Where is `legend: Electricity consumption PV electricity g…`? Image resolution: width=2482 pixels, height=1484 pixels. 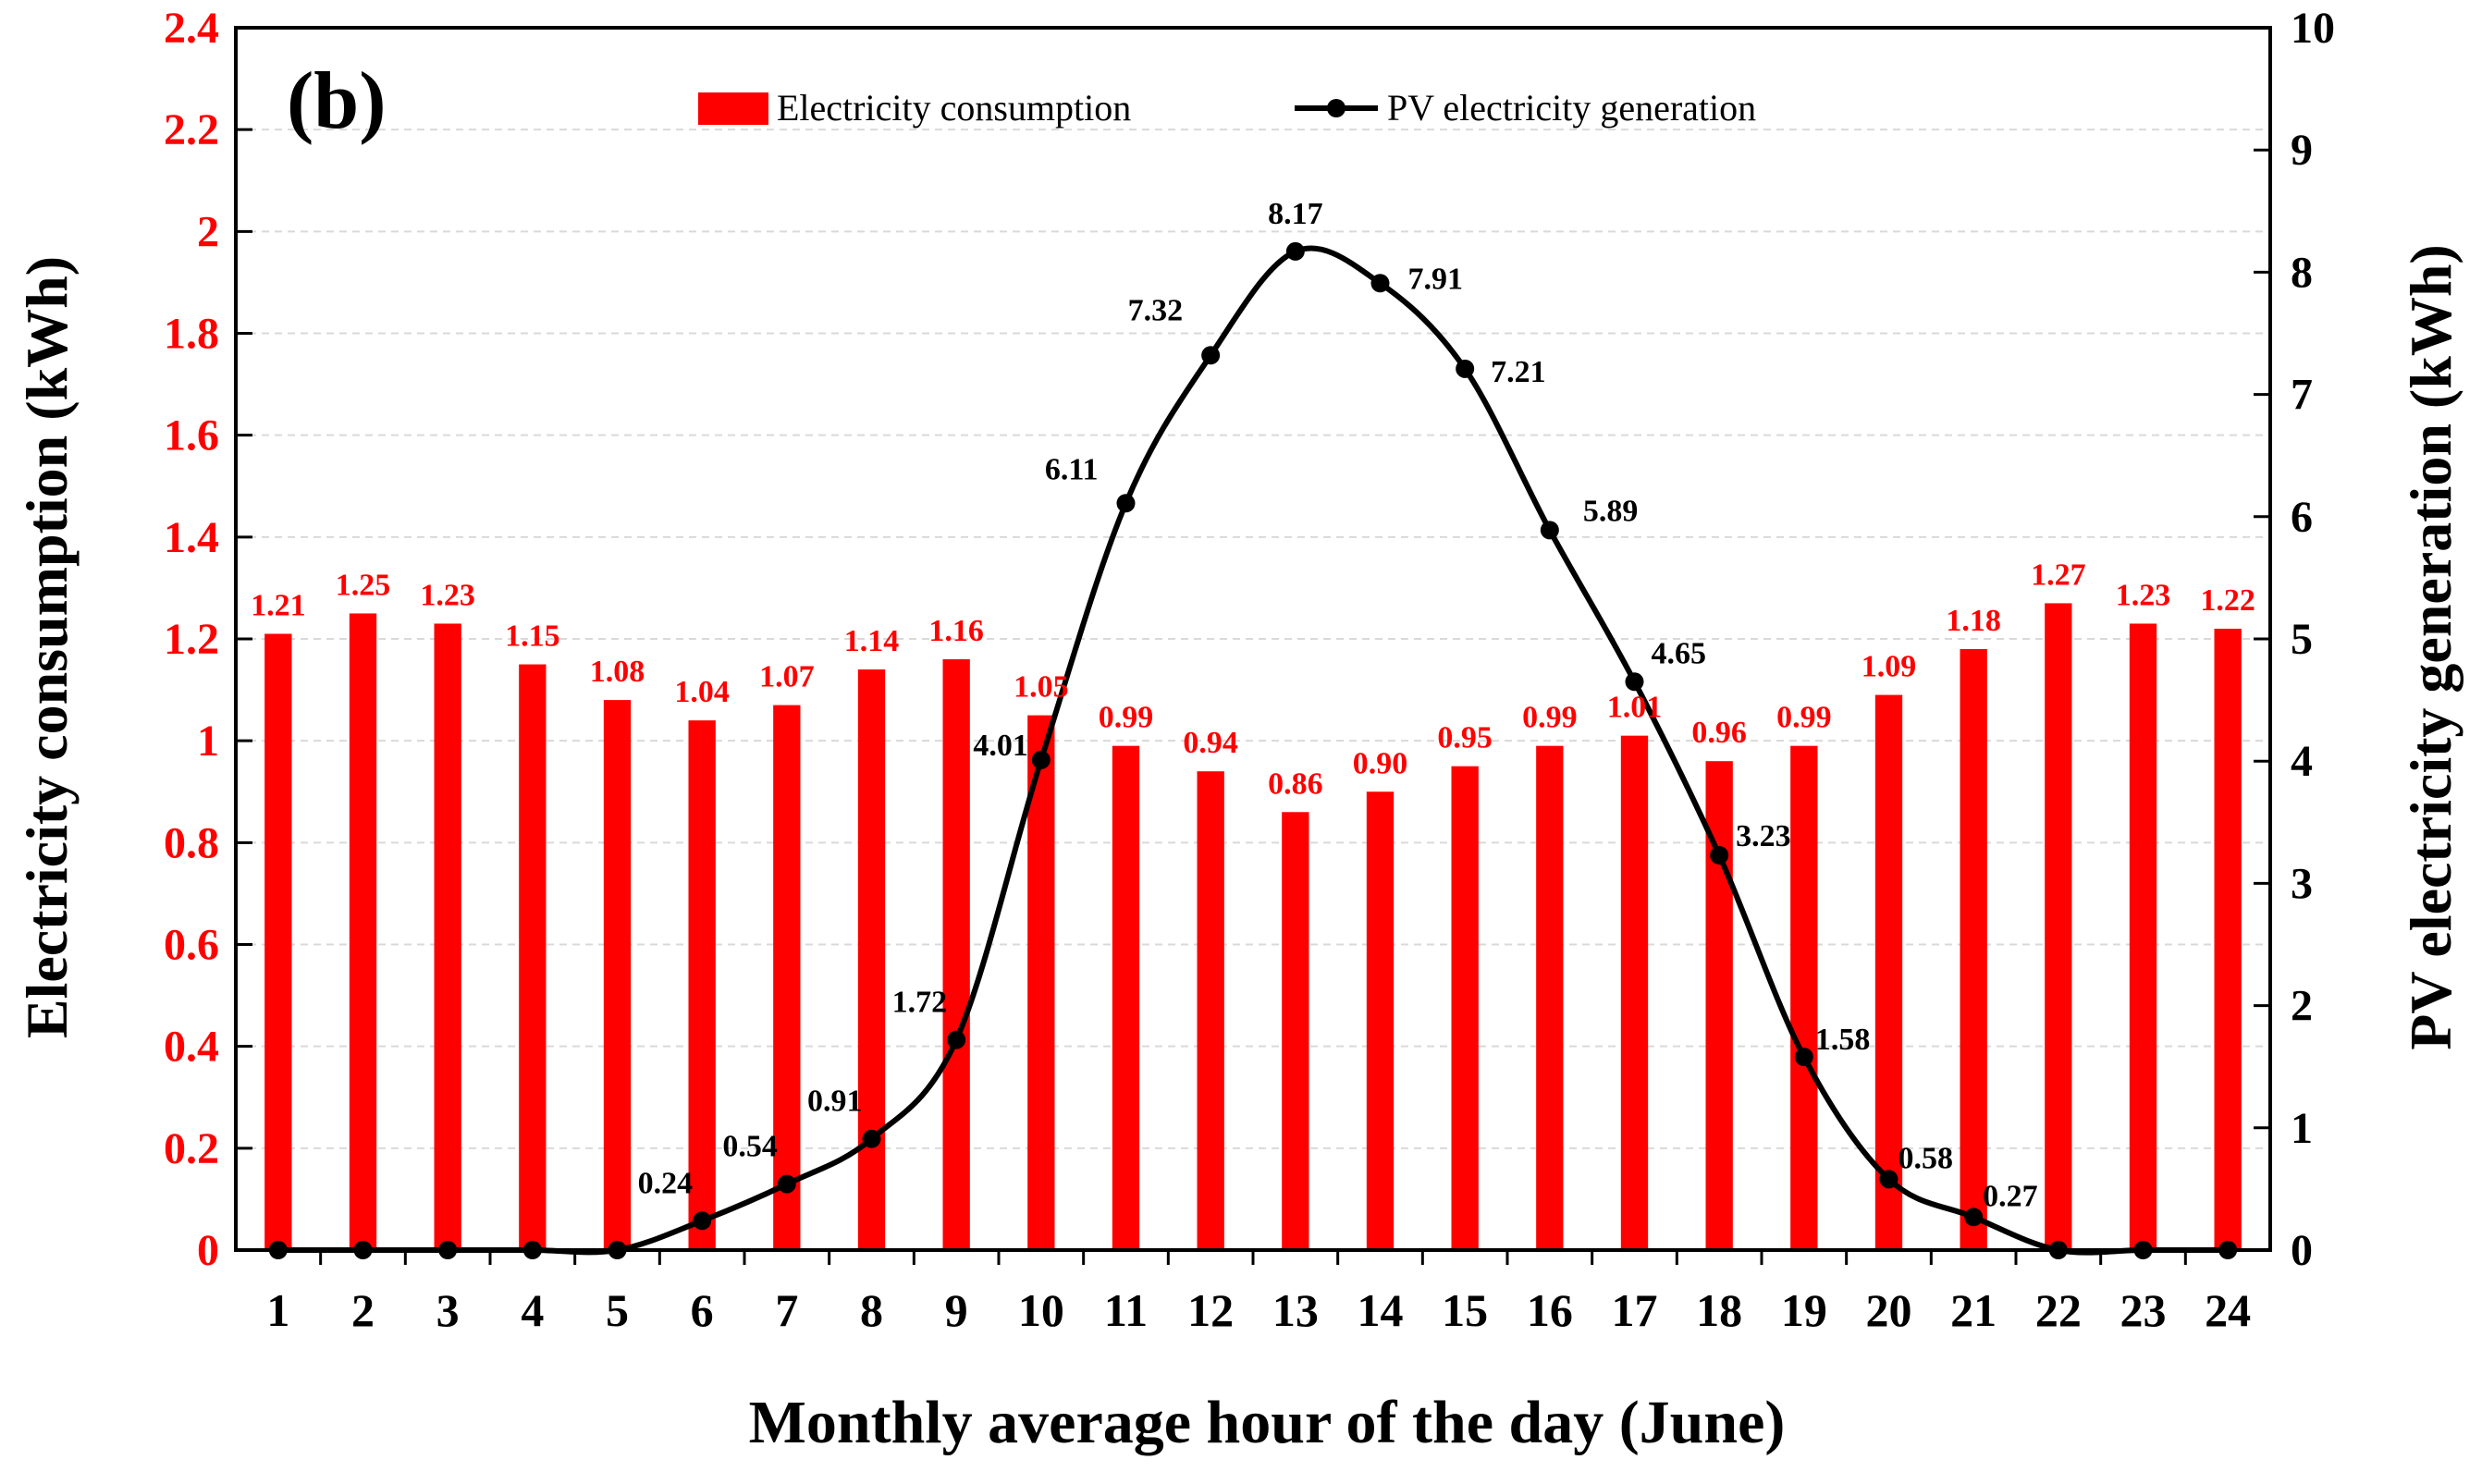
legend: Electricity consumption PV electricity g… is located at coordinates (1227, 108).